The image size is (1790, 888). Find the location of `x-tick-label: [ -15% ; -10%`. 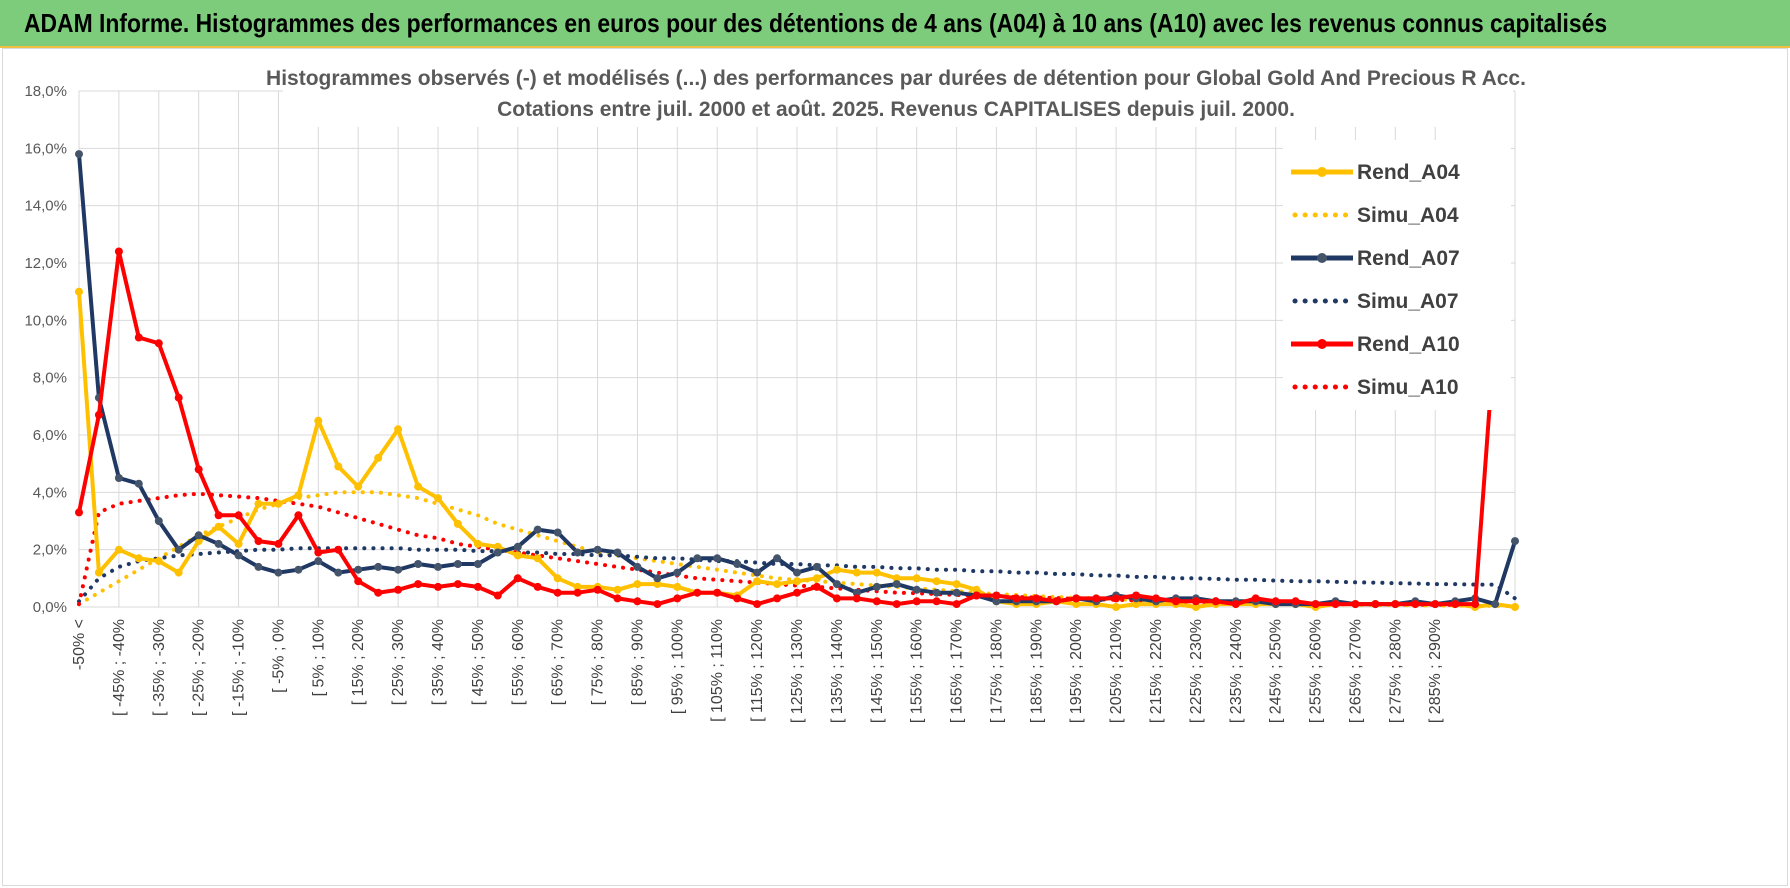

x-tick-label: [ -15% ; -10% is located at coordinates (239, 667).